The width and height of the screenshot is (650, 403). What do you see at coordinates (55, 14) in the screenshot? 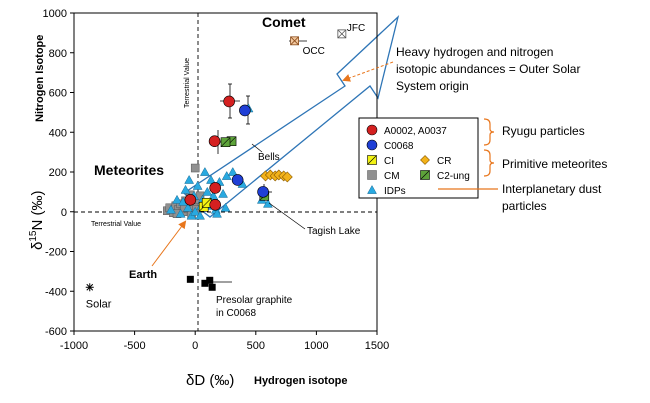
I see `y-tick-label: 1000` at bounding box center [55, 14].